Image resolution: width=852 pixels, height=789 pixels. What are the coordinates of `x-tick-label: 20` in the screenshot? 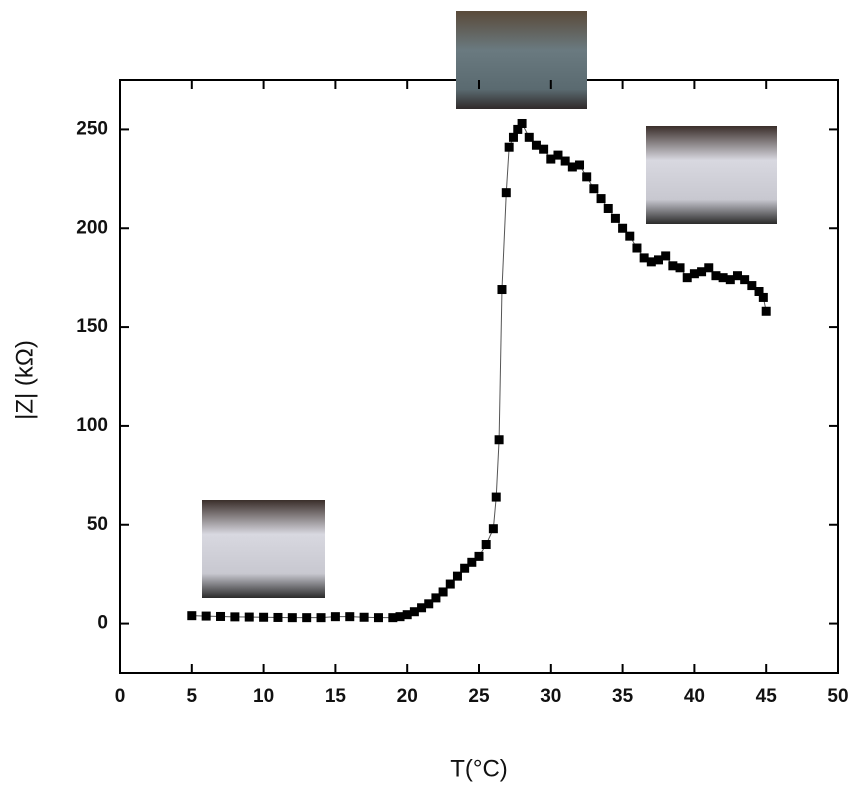 It's located at (407, 696).